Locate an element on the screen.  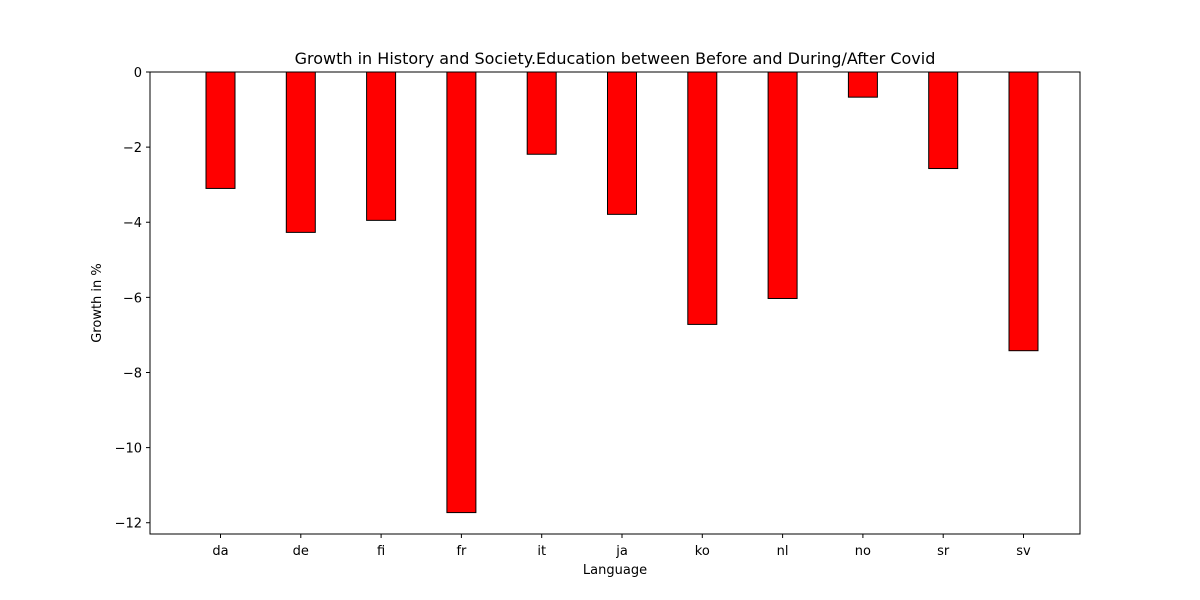
bar-de is located at coordinates (300, 152).